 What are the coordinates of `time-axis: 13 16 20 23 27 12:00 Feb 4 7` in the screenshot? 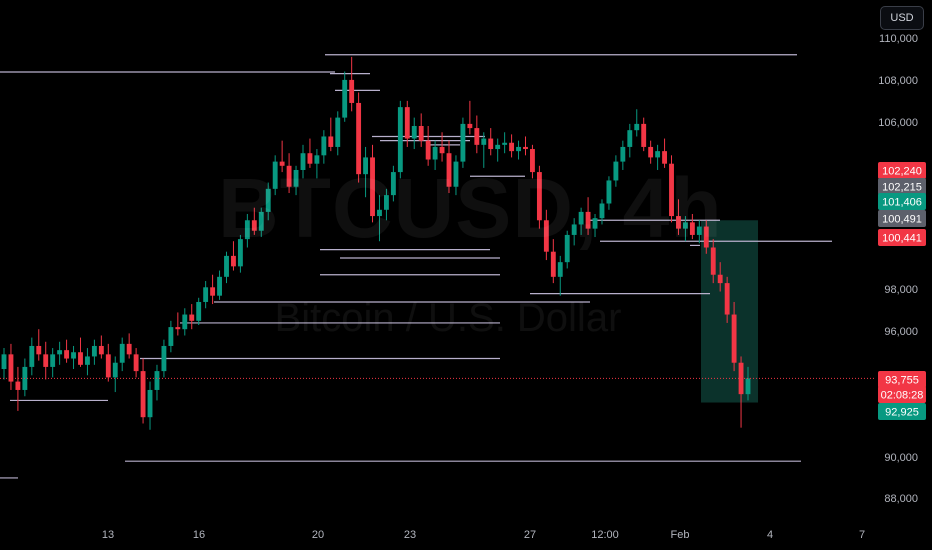 It's located at (483, 535).